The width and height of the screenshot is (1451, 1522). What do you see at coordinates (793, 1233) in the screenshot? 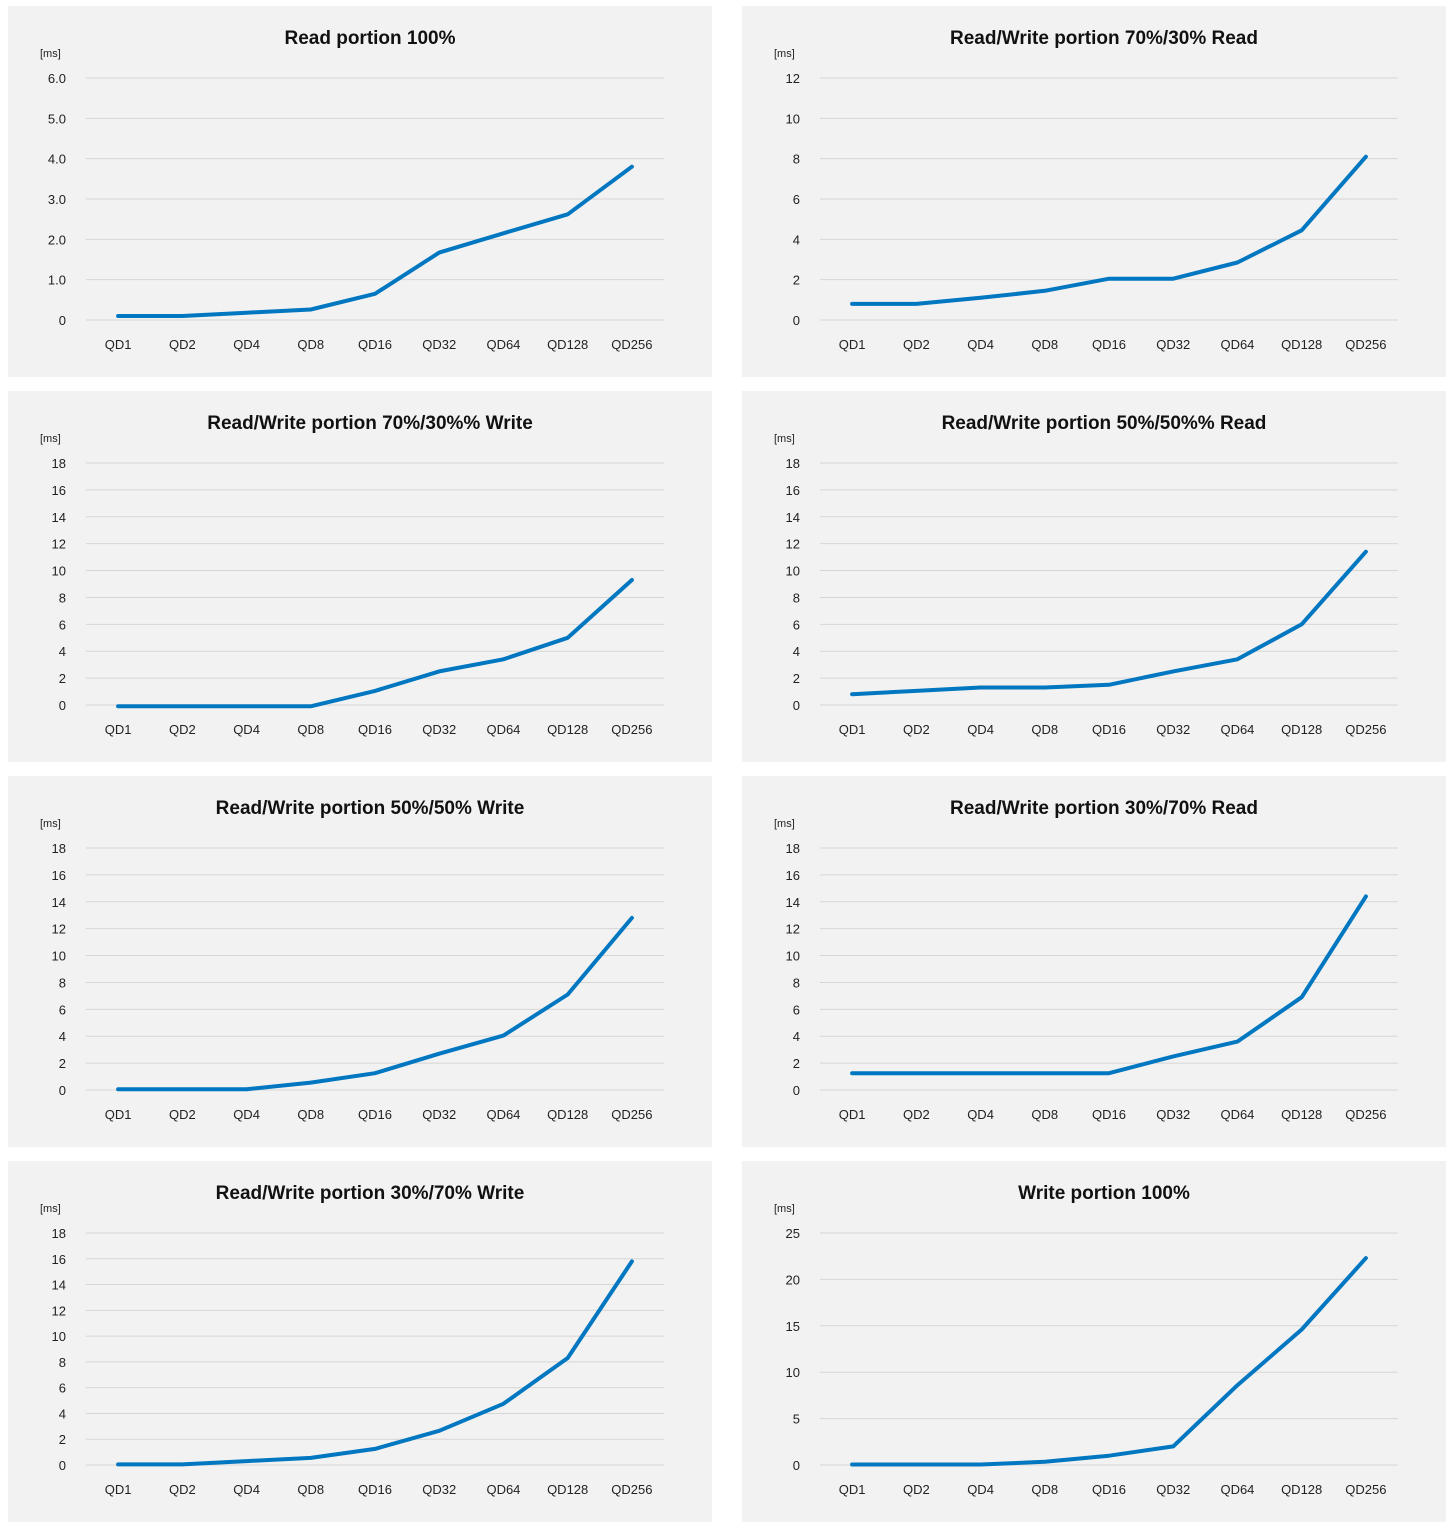
I see `y-tick-label: 25` at bounding box center [793, 1233].